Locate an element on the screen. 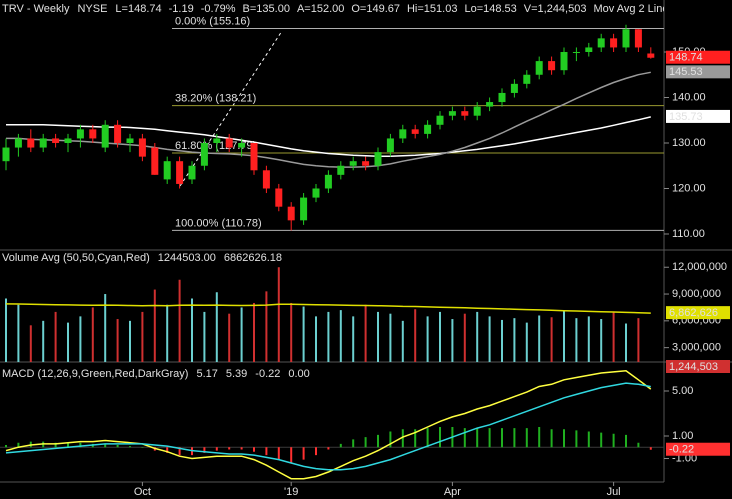 This screenshot has width=732, height=499. last-ma: 145.53 is located at coordinates (686, 72).